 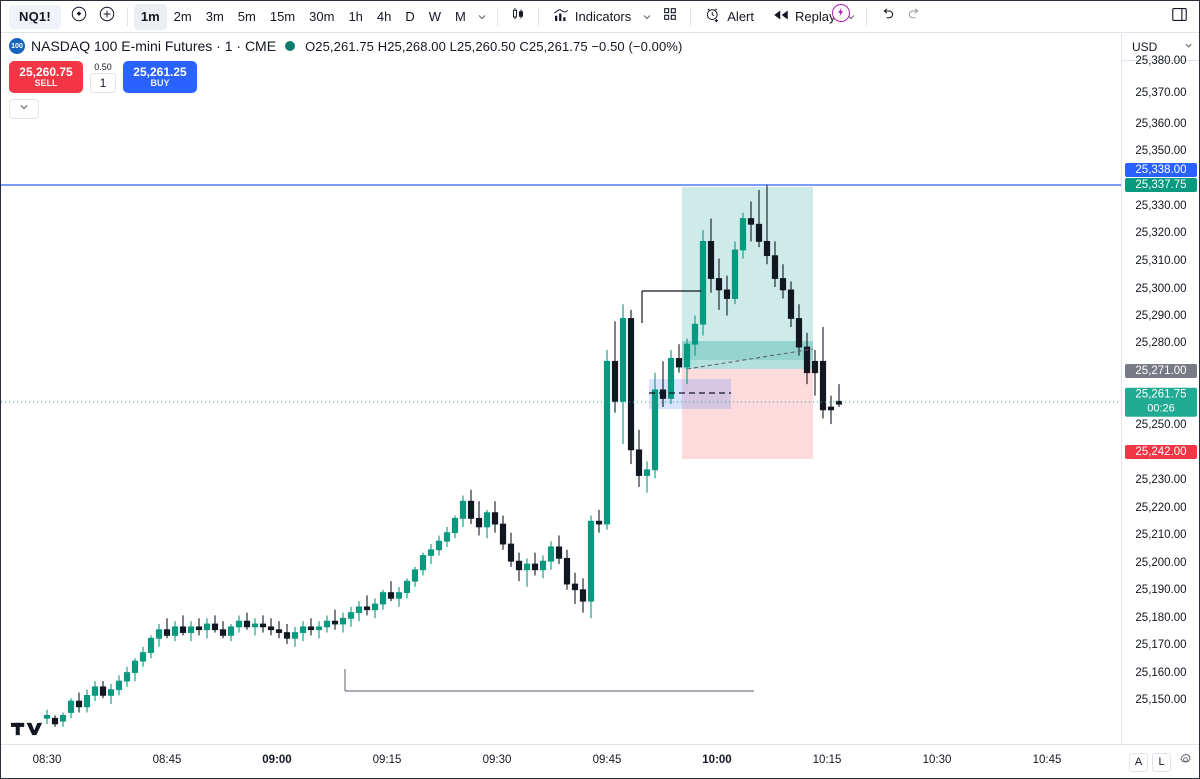 I want to click on take-profit-price-value: 25,242.00, so click(x=1161, y=452).